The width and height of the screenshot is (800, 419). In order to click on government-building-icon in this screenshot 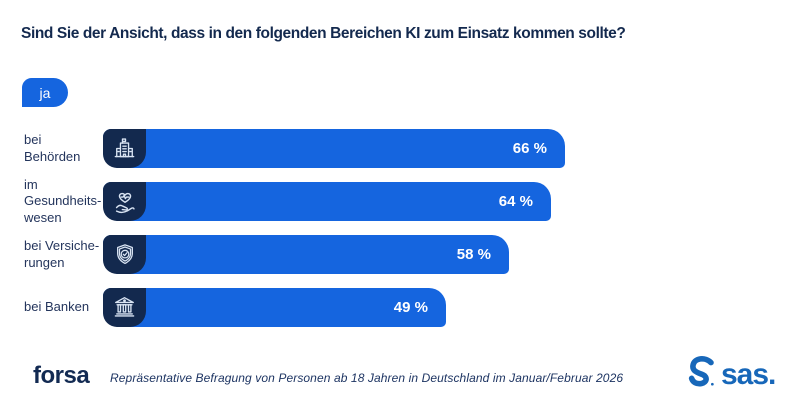, I will do `click(124, 148)`.